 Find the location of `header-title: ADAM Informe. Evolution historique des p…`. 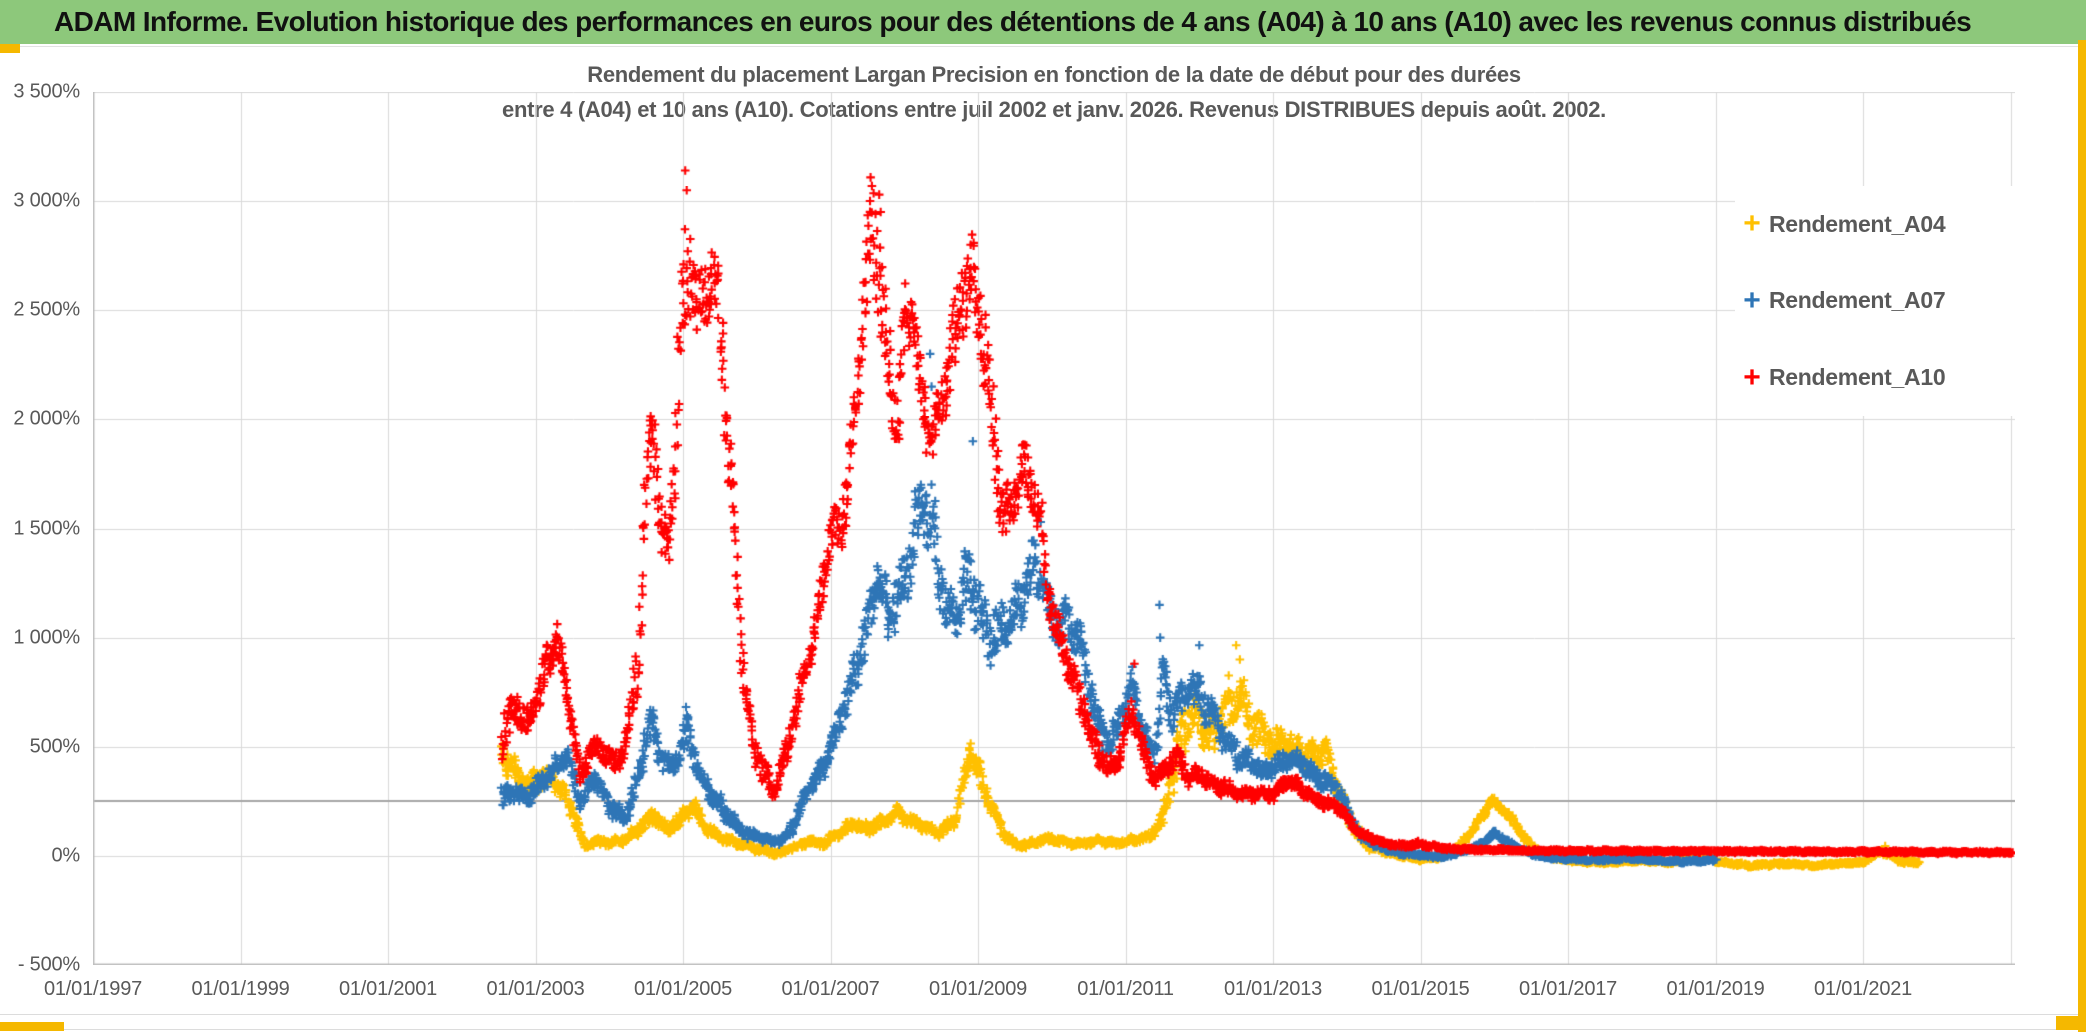

header-title: ADAM Informe. Evolution historique des p… is located at coordinates (1013, 21).